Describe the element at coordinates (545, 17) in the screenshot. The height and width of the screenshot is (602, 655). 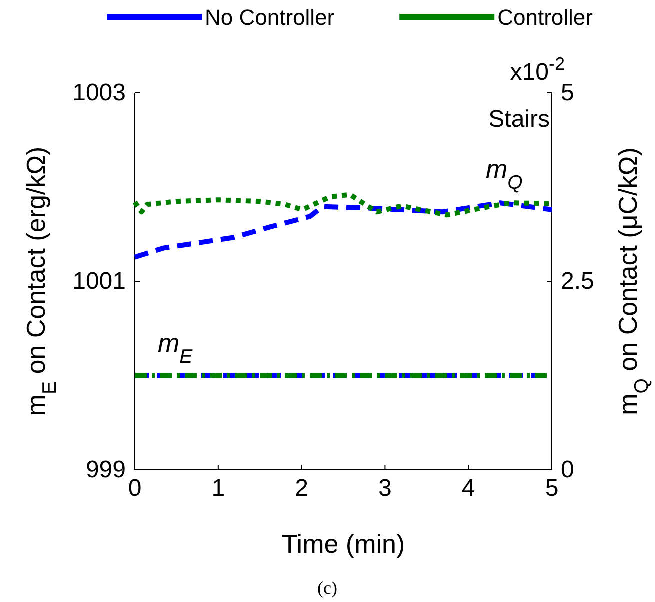
I see `legend-label: Controller` at that location.